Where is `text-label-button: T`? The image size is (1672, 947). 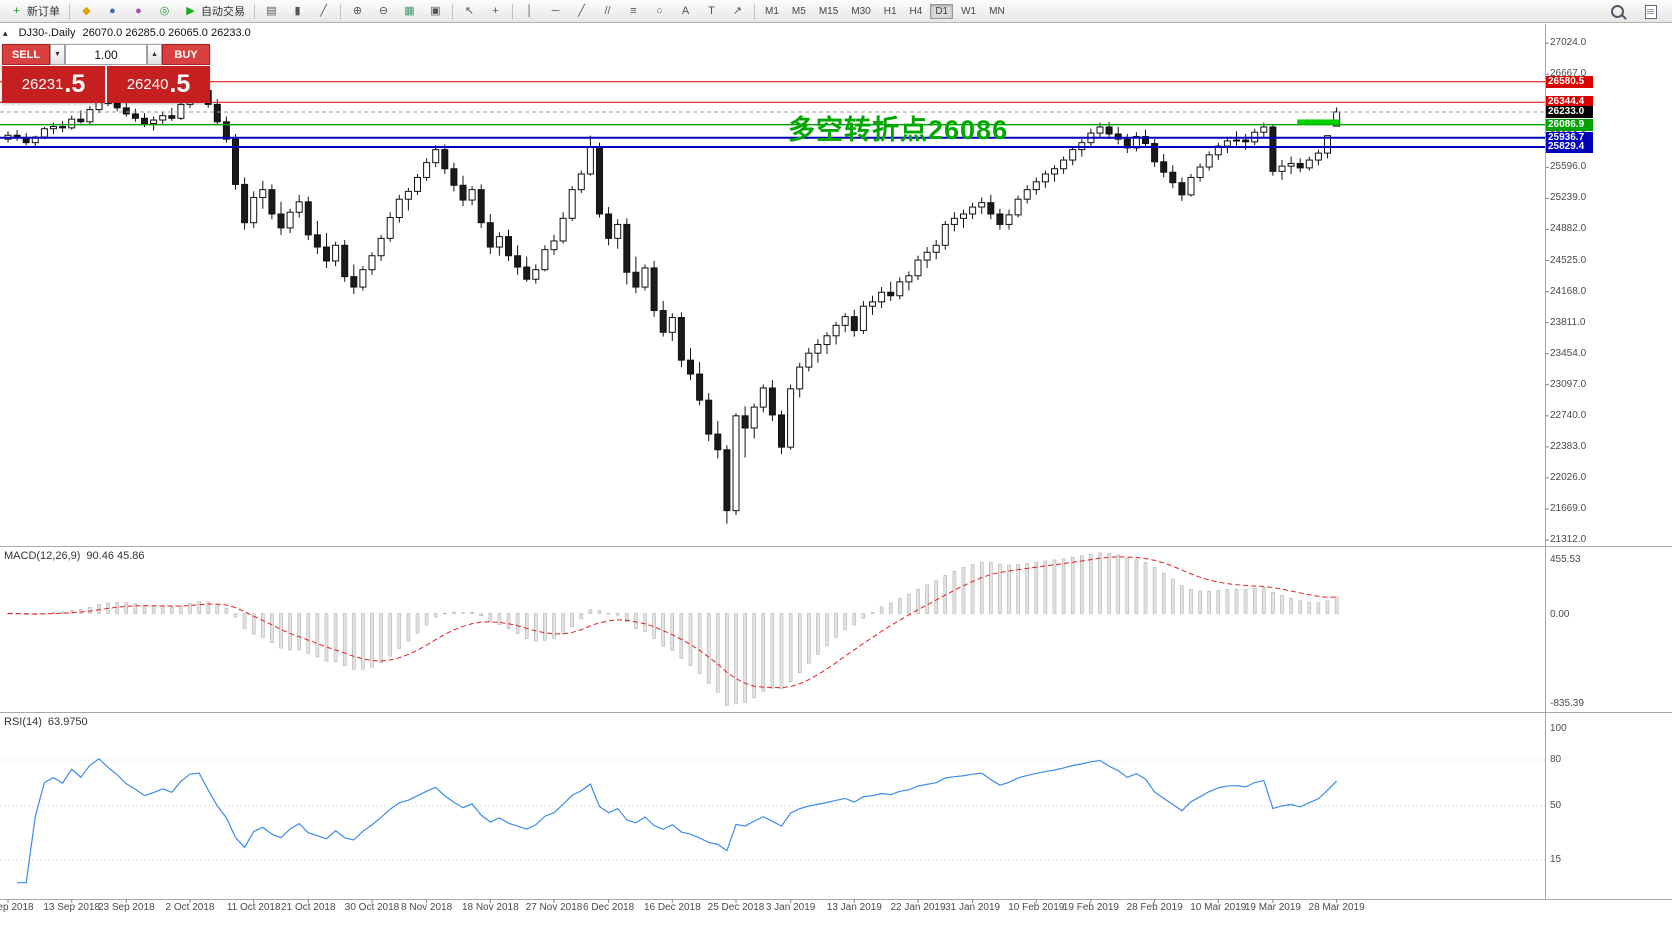 text-label-button: T is located at coordinates (711, 11).